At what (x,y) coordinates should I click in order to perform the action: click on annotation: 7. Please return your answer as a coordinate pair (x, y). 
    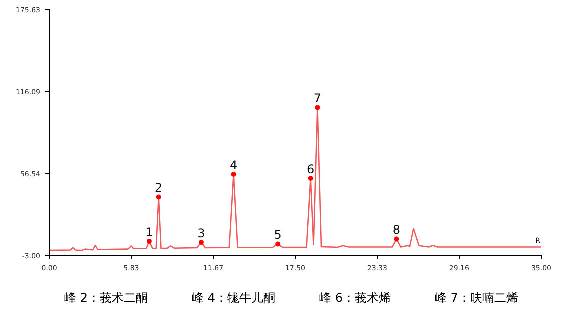
    Looking at the image, I should click on (318, 99).